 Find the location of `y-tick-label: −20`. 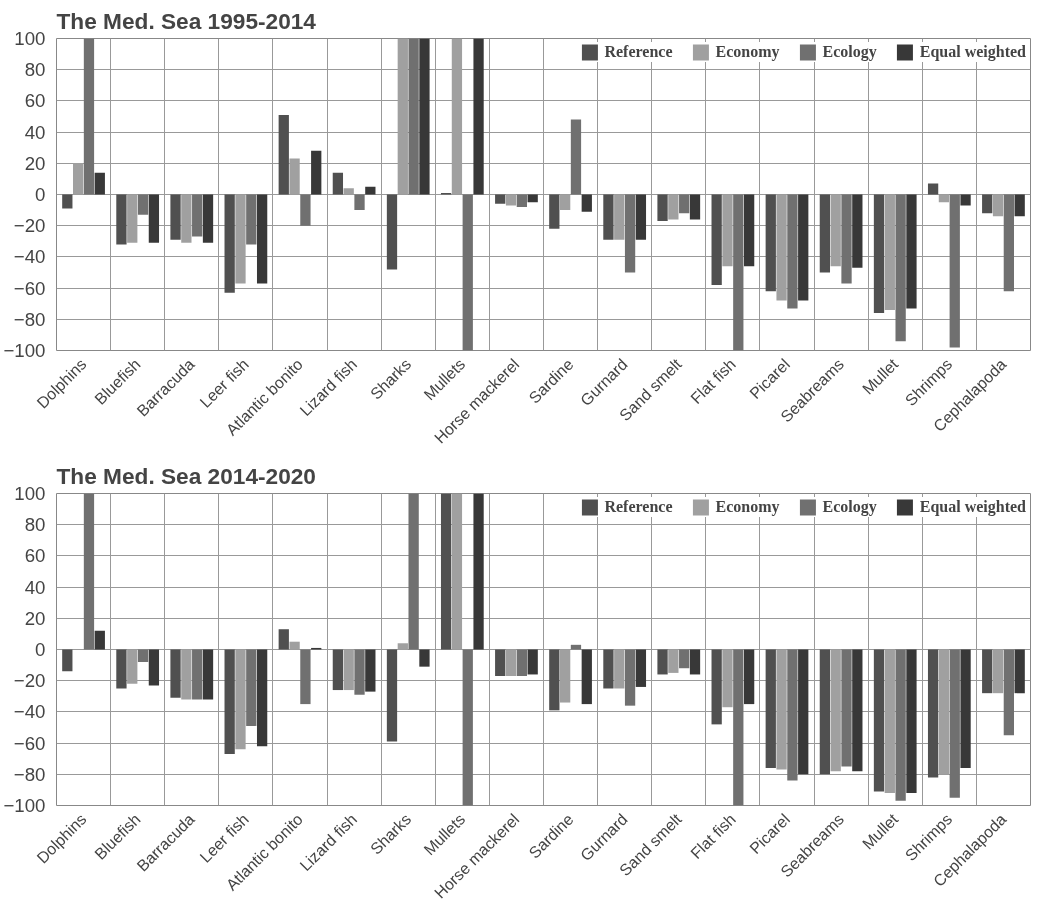

y-tick-label: −20 is located at coordinates (29, 681).